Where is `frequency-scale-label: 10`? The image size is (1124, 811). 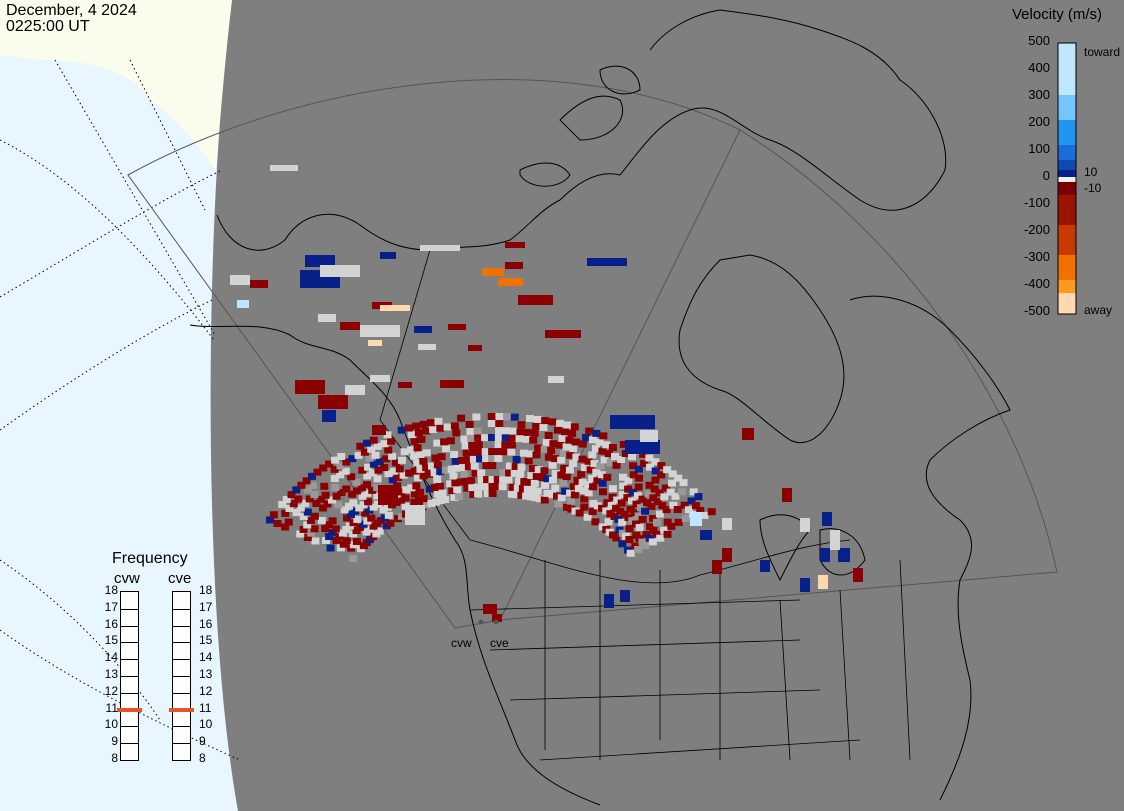
frequency-scale-label: 10 is located at coordinates (206, 724).